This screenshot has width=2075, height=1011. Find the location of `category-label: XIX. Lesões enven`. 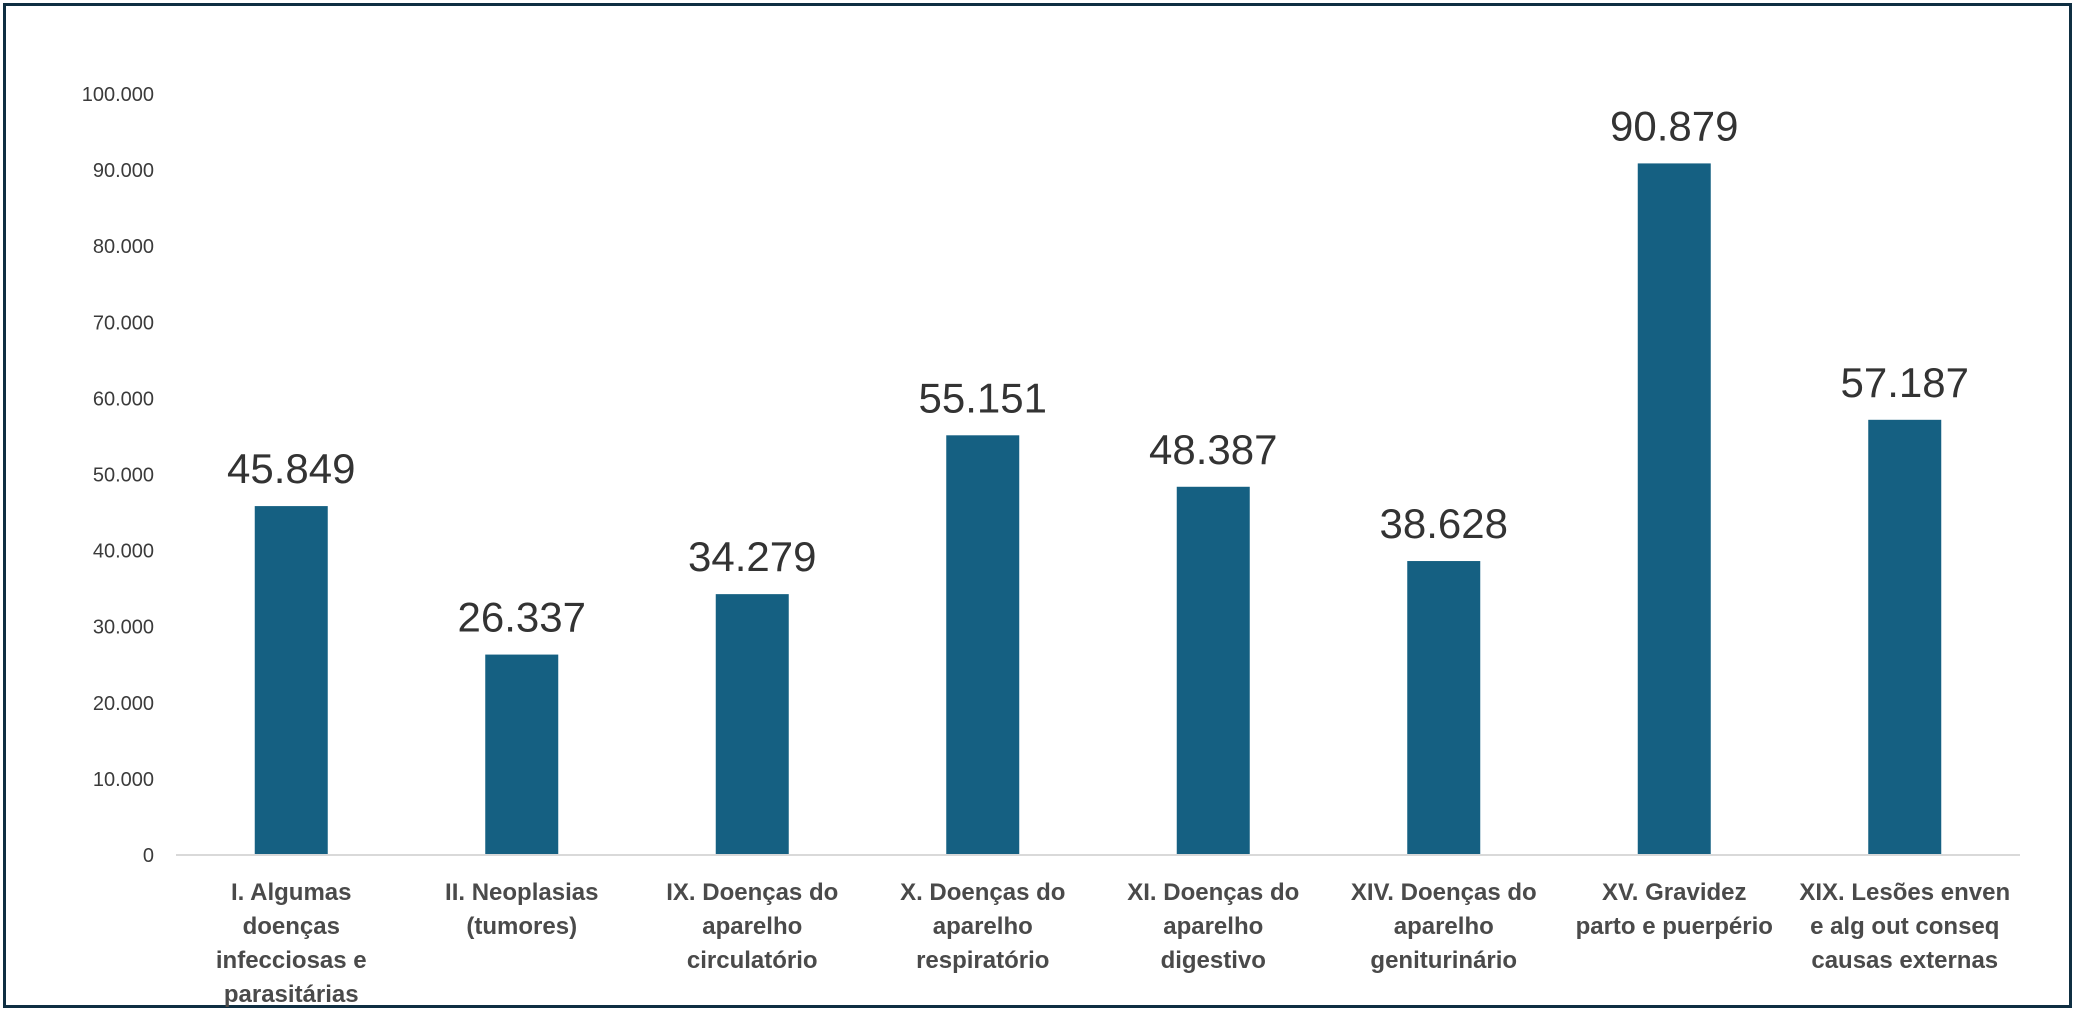

category-label: XIX. Lesões enven is located at coordinates (1904, 892).